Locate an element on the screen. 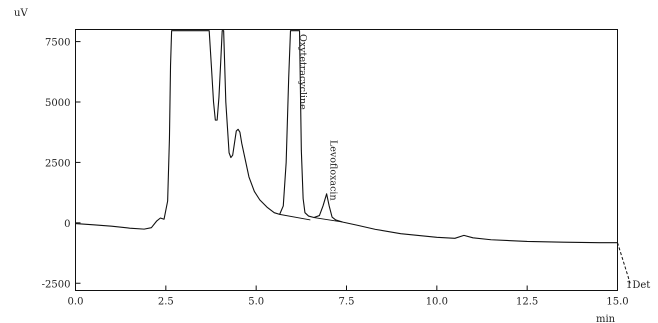  y-tick-label: 5000 is located at coordinates (57, 103).